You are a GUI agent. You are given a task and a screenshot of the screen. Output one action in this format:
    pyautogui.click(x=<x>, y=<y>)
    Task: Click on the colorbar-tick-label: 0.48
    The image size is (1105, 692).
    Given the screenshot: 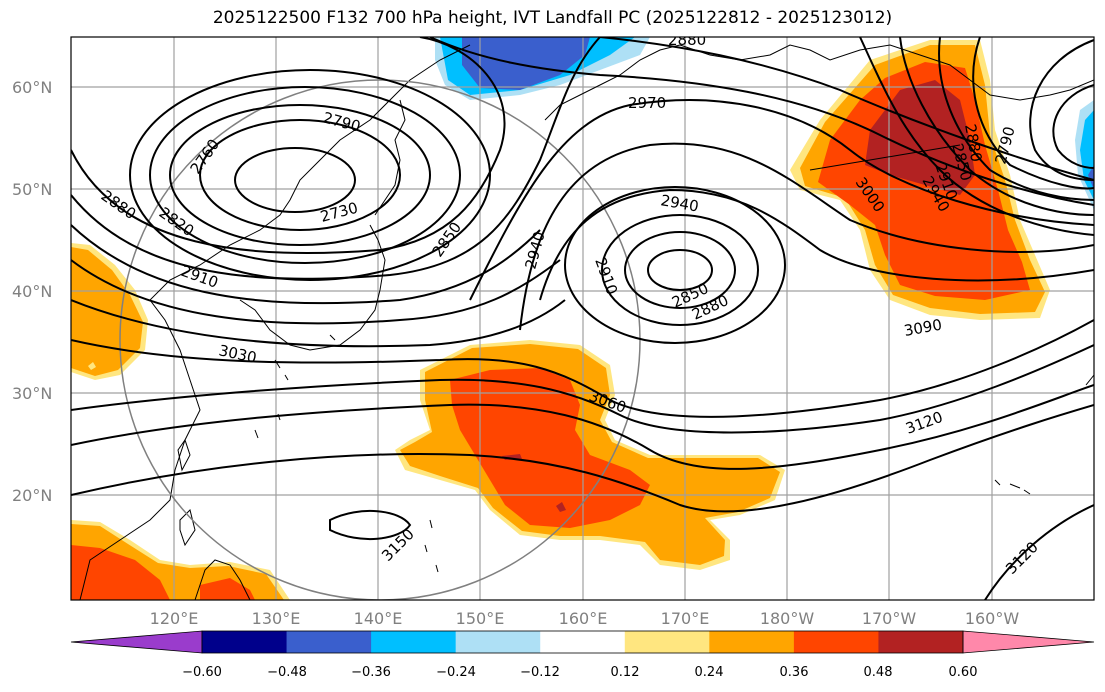 What is the action you would take?
    pyautogui.click(x=878, y=672)
    